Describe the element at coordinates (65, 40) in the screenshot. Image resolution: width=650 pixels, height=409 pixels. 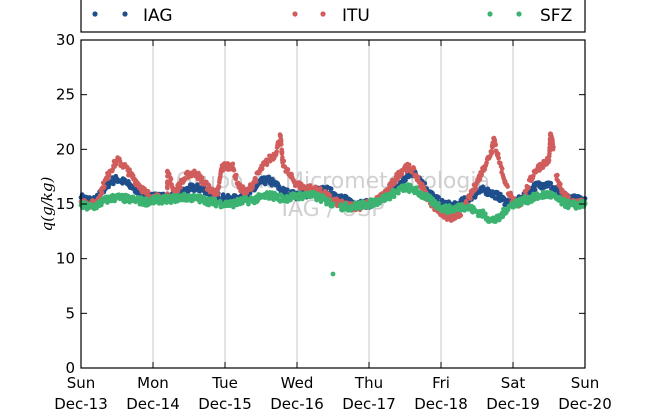
I see `ytick-label-30: 30` at that location.